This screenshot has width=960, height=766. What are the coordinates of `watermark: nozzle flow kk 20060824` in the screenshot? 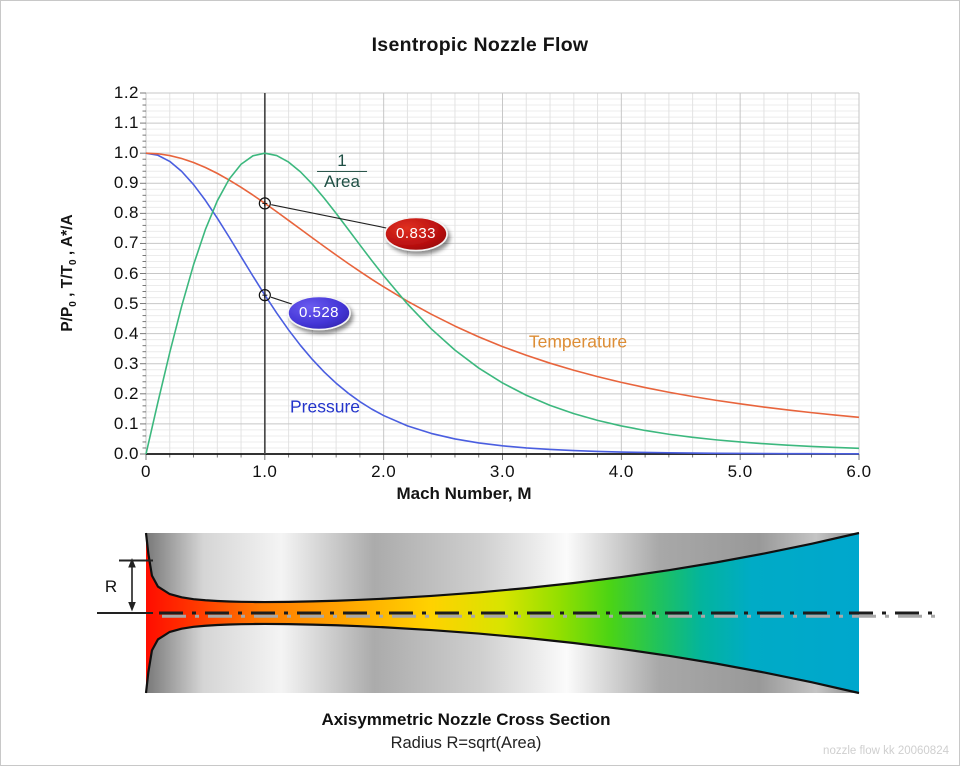 It's located at (886, 751).